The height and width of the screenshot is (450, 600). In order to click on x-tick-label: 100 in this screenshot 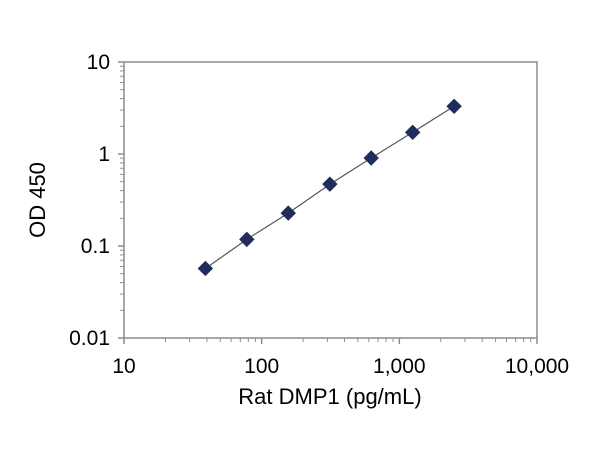, I will do `click(261, 366)`.